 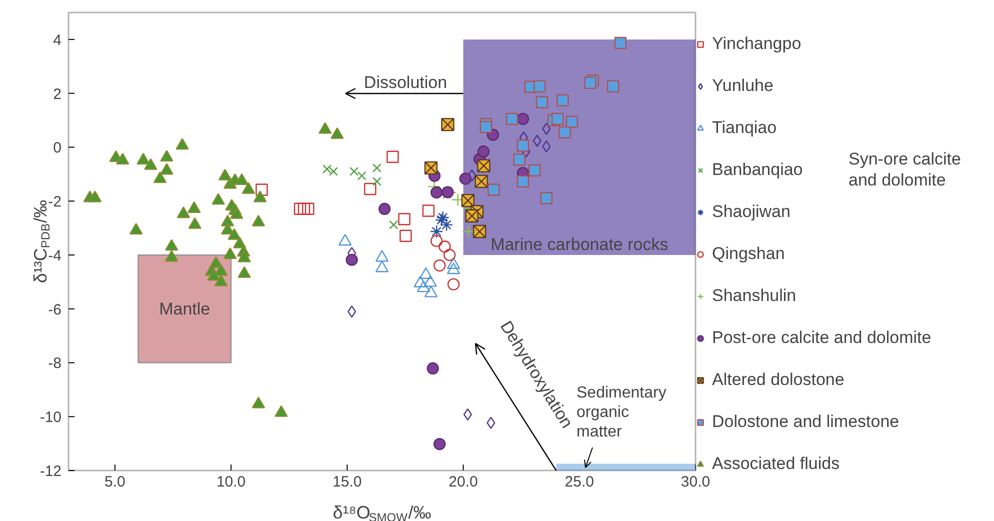 What do you see at coordinates (55, 255) in the screenshot?
I see `y-tick-label: -4` at bounding box center [55, 255].